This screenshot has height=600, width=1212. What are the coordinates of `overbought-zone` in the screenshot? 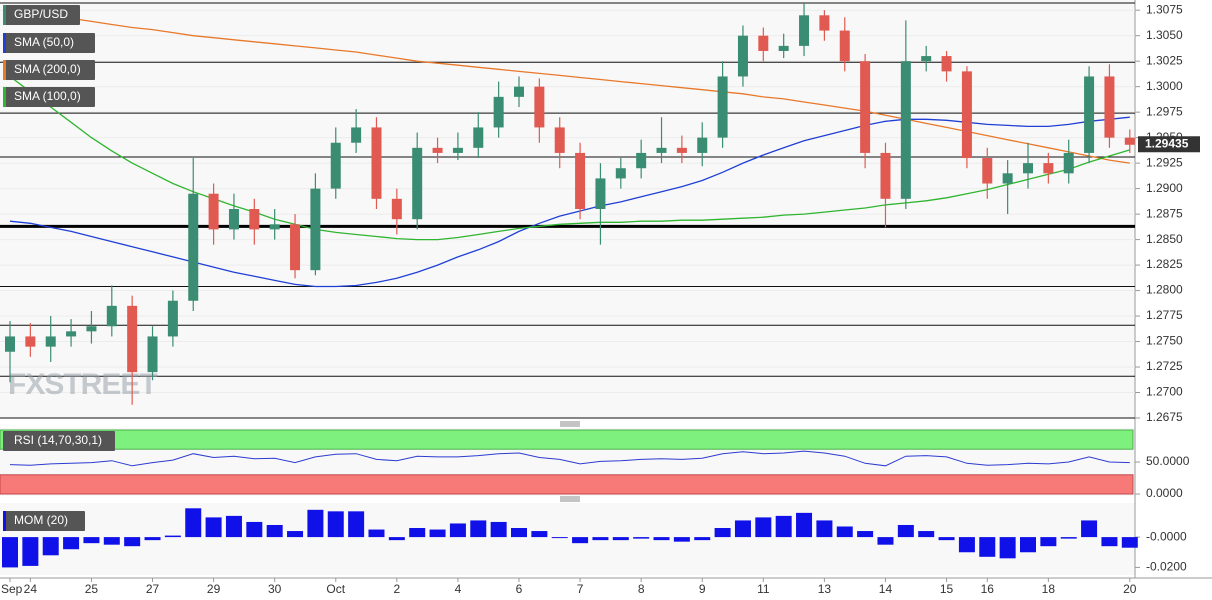 It's located at (567, 439).